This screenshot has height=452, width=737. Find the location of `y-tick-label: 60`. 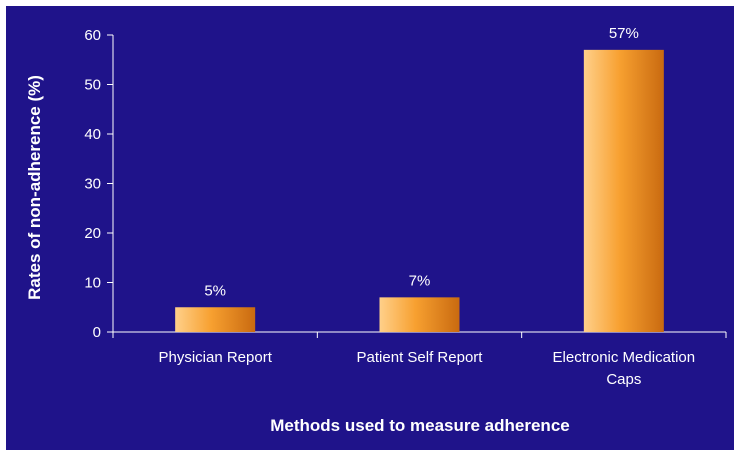

y-tick-label: 60 is located at coordinates (92, 35).